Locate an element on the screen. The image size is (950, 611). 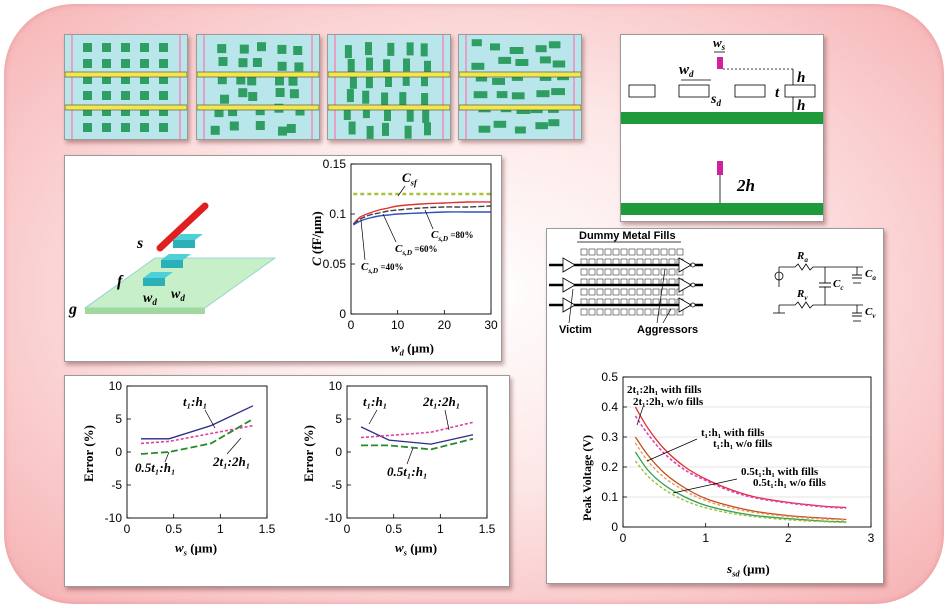
y-tick-label: 5 is located at coordinates (338, 419).